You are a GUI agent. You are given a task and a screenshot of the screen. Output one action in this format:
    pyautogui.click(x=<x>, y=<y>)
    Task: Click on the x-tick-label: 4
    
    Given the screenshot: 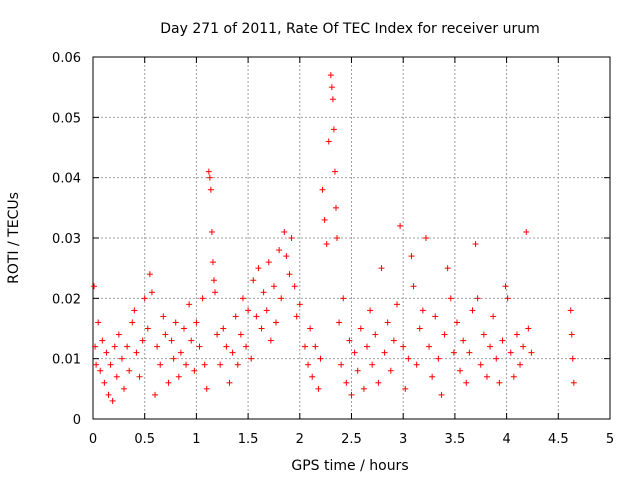 What is the action you would take?
    pyautogui.click(x=506, y=439)
    